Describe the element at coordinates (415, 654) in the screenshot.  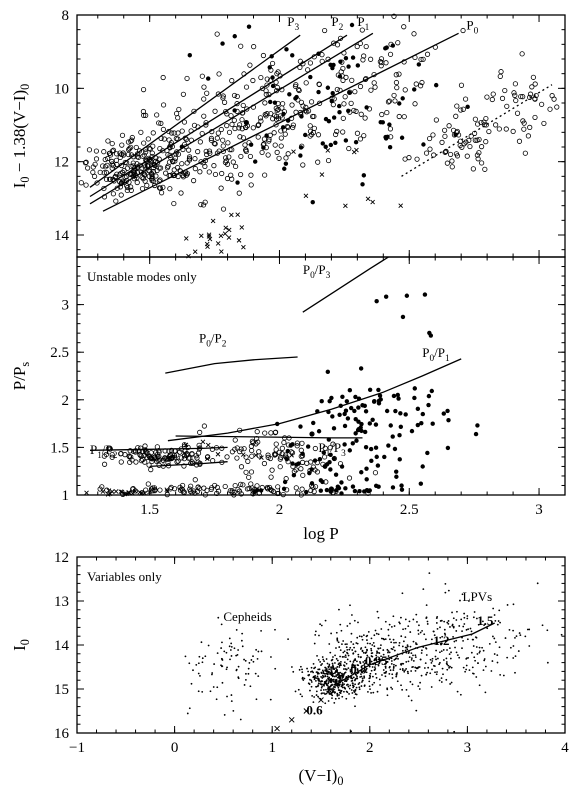
I see `series-line` at that location.